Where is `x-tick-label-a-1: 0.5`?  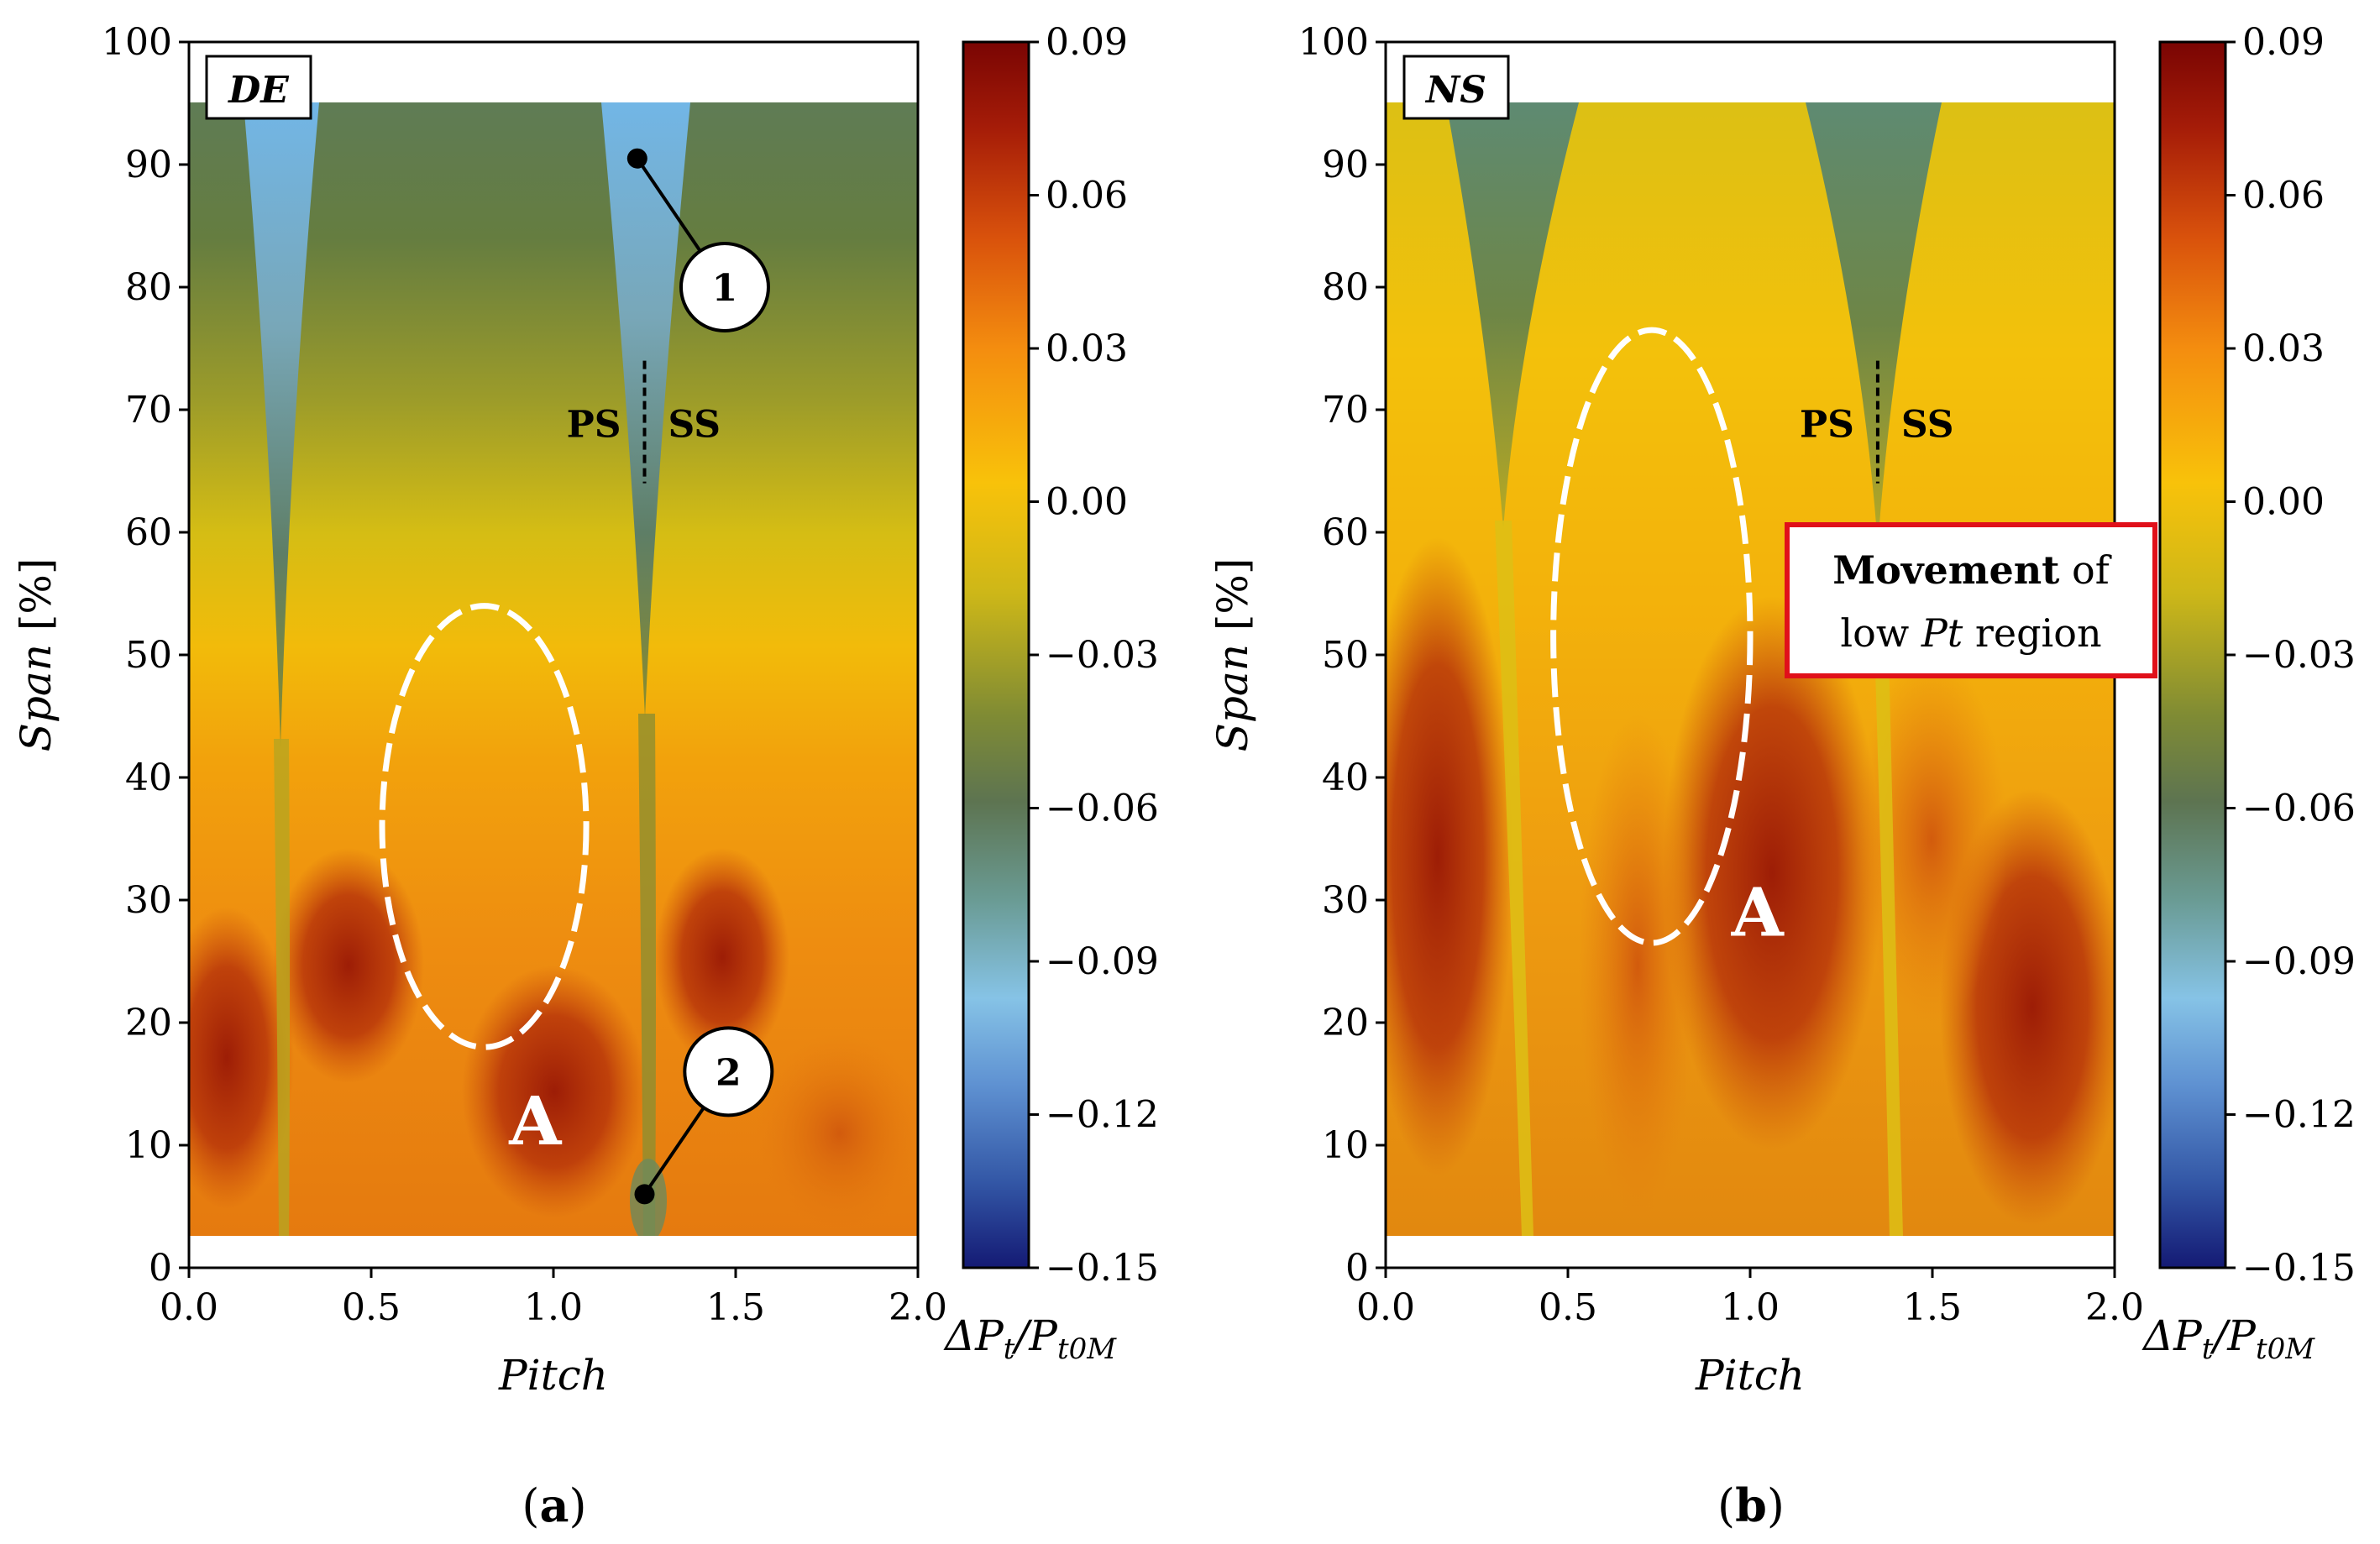 x-tick-label-a-1: 0.5 is located at coordinates (371, 1307).